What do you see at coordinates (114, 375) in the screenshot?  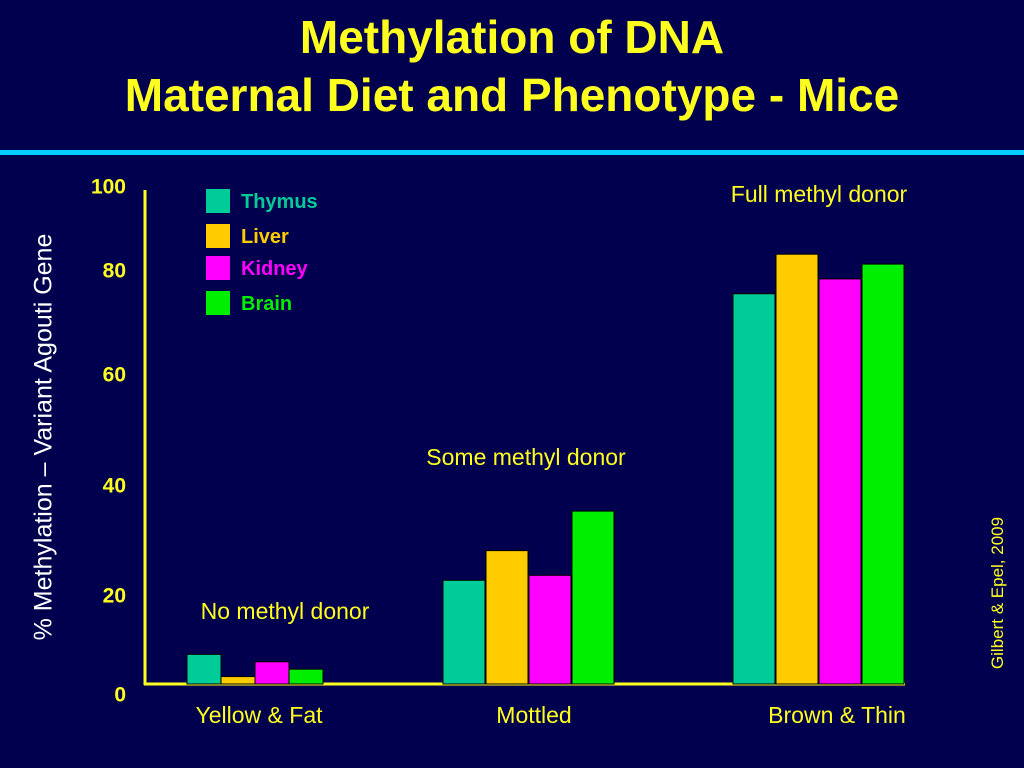 I see `y-tick-label: 60` at bounding box center [114, 375].